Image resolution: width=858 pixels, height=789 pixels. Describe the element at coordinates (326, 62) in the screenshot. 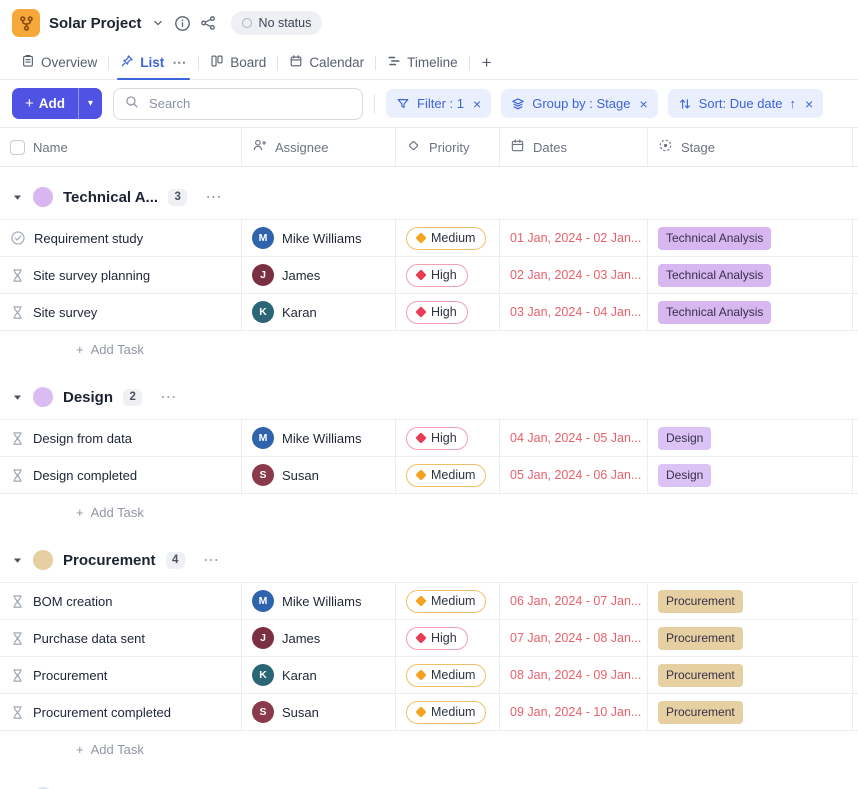

I see `tab-calendar: Calendar` at that location.